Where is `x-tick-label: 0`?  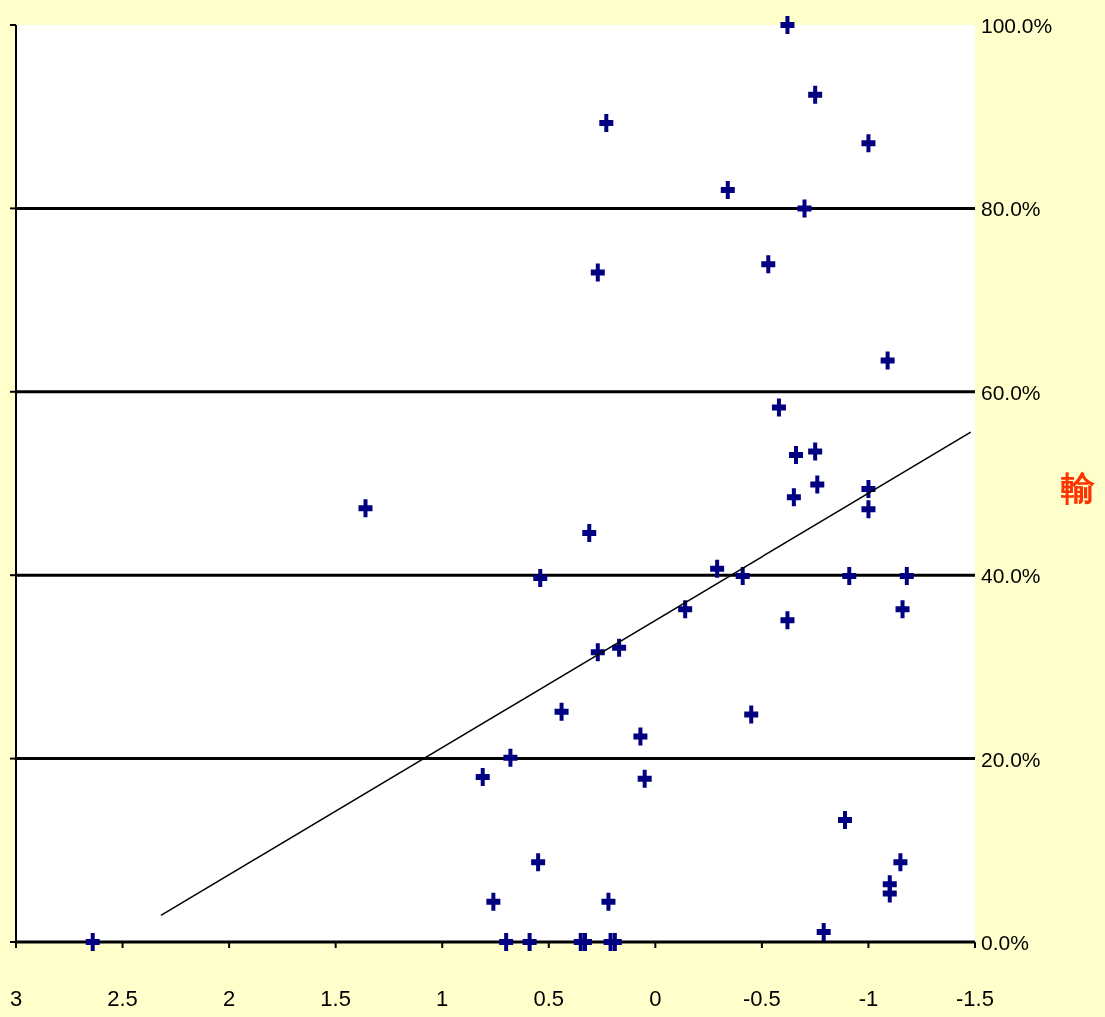 x-tick-label: 0 is located at coordinates (655, 998).